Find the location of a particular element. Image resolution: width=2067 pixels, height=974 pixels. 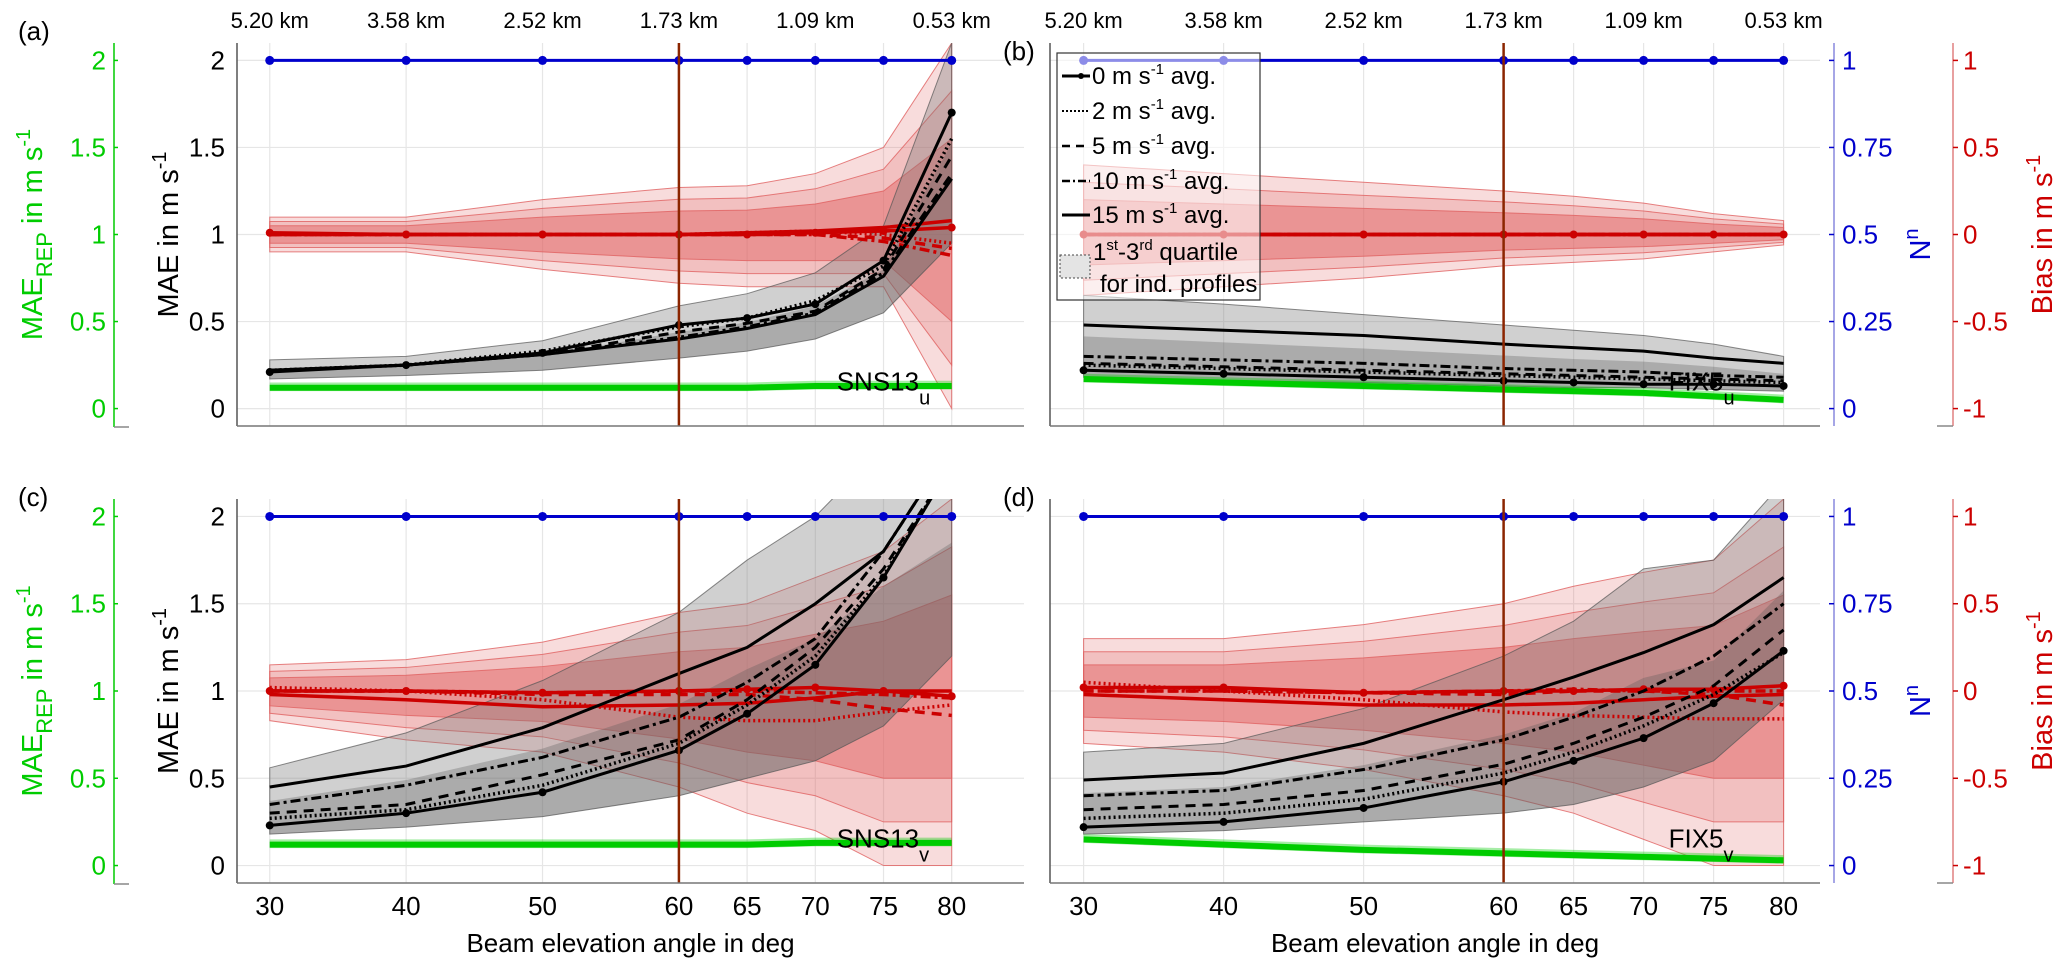

top-tick-label: 1.73 km is located at coordinates (1503, 20).